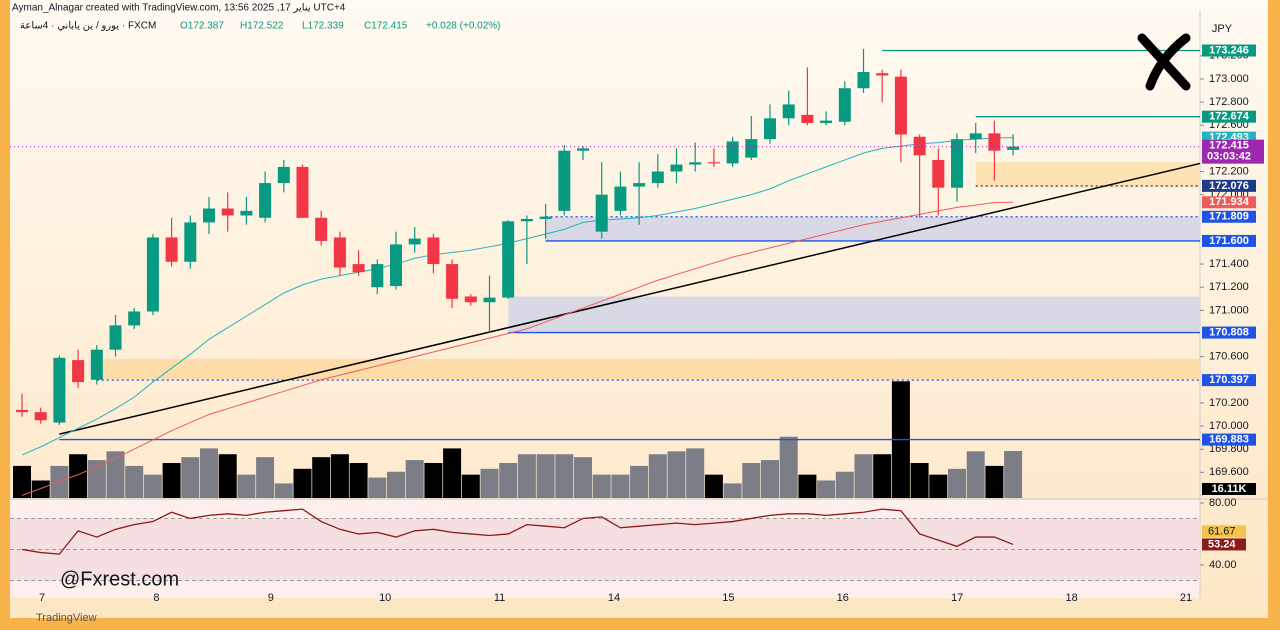 The height and width of the screenshot is (630, 1280). Describe the element at coordinates (1229, 426) in the screenshot. I see `y-tick-label: 170.000` at that location.